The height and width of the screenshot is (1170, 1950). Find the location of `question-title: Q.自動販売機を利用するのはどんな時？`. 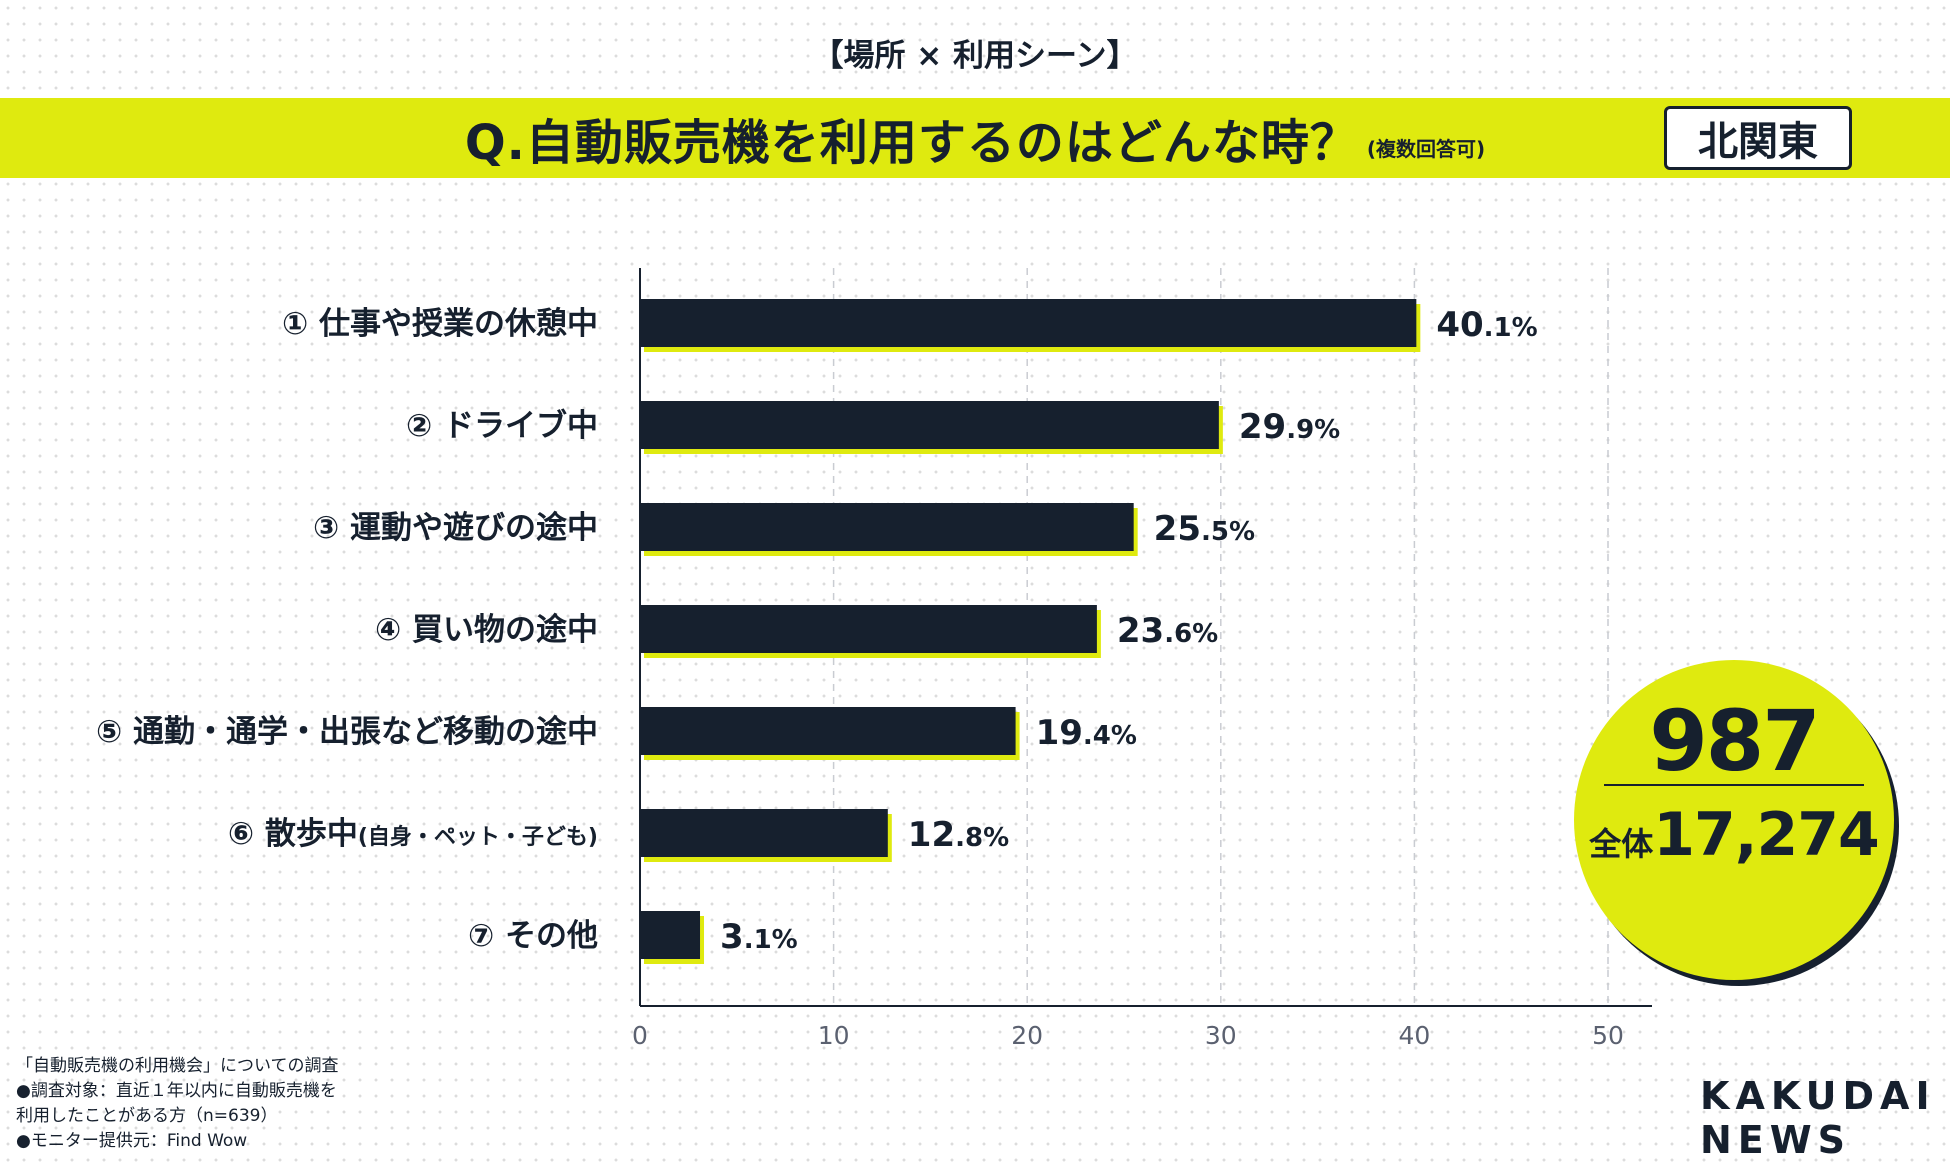

question-title: Q.自動販売機を利用するのはどんな時？ is located at coordinates (911, 143).